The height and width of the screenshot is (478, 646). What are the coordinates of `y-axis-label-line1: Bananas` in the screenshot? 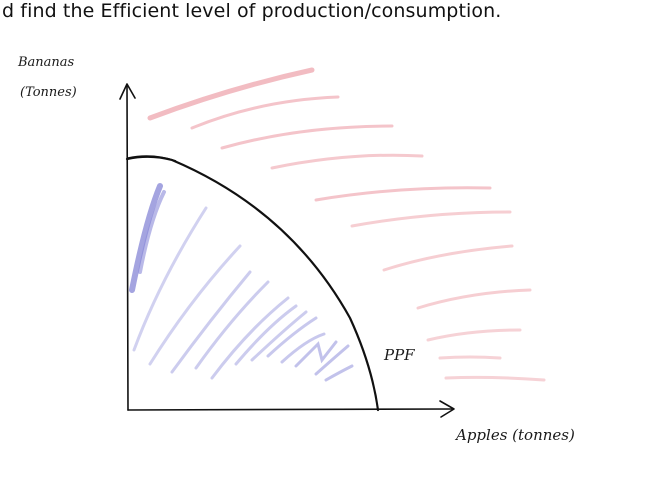 It's located at (46, 62).